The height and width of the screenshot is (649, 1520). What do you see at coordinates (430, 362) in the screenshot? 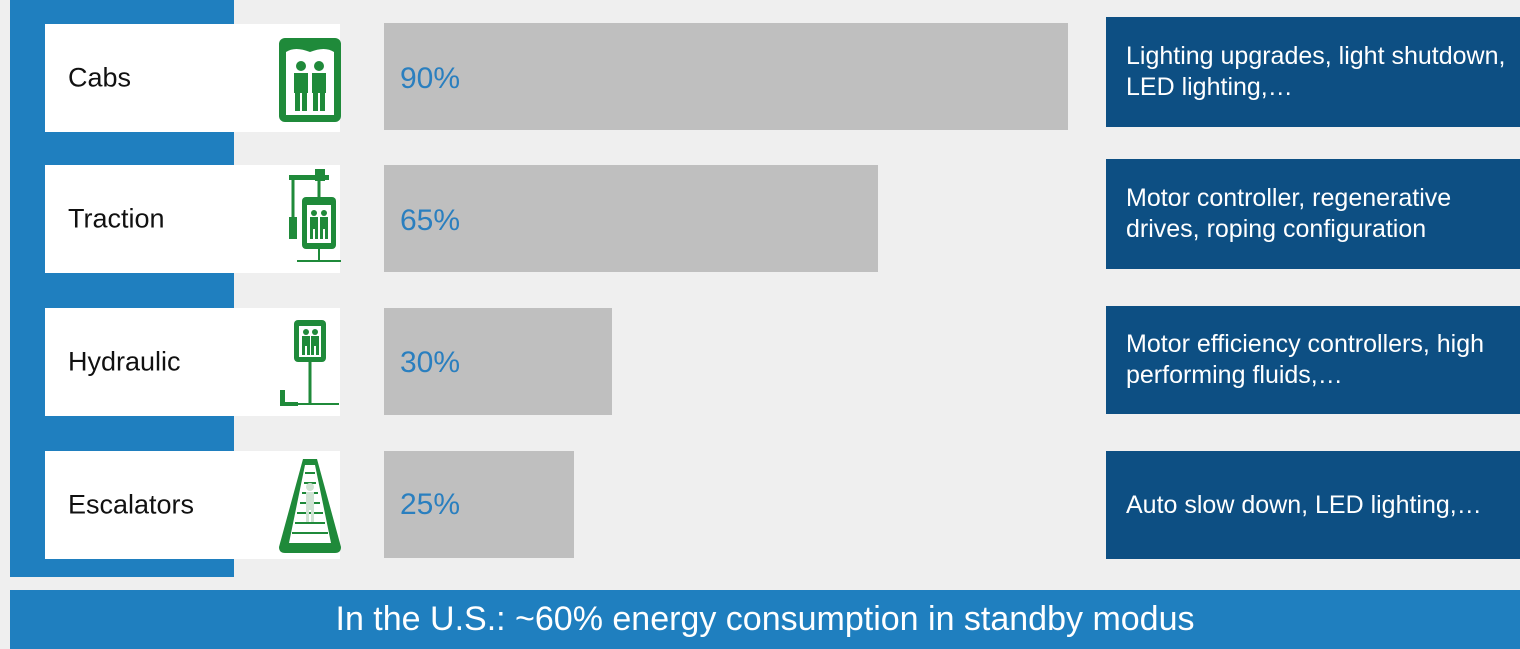
I see `value-label: 30%` at bounding box center [430, 362].